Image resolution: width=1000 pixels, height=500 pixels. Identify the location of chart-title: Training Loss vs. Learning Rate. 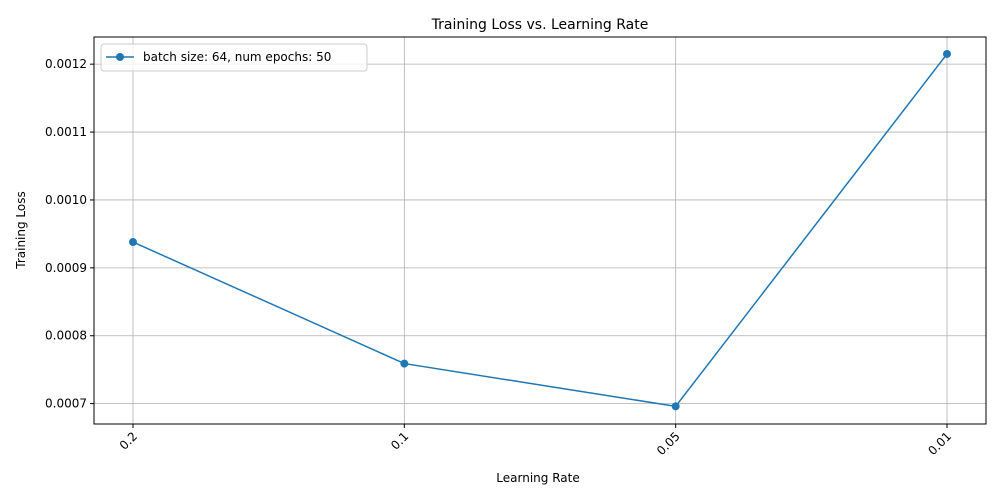
(540, 25).